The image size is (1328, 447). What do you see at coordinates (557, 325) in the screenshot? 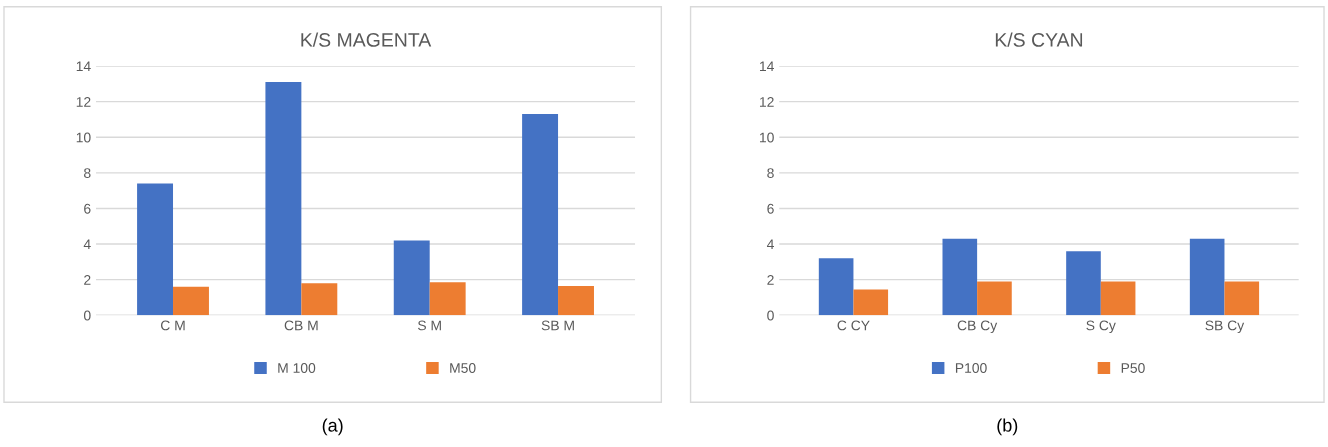
I see `x-tick-label: SB M` at bounding box center [557, 325].